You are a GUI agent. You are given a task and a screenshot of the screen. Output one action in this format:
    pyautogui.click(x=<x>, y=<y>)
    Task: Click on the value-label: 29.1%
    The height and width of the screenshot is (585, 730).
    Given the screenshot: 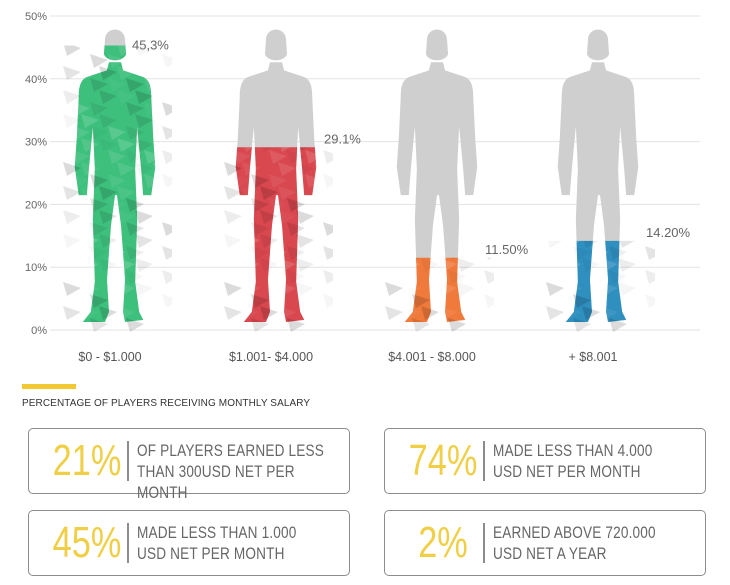 What is the action you would take?
    pyautogui.click(x=342, y=138)
    